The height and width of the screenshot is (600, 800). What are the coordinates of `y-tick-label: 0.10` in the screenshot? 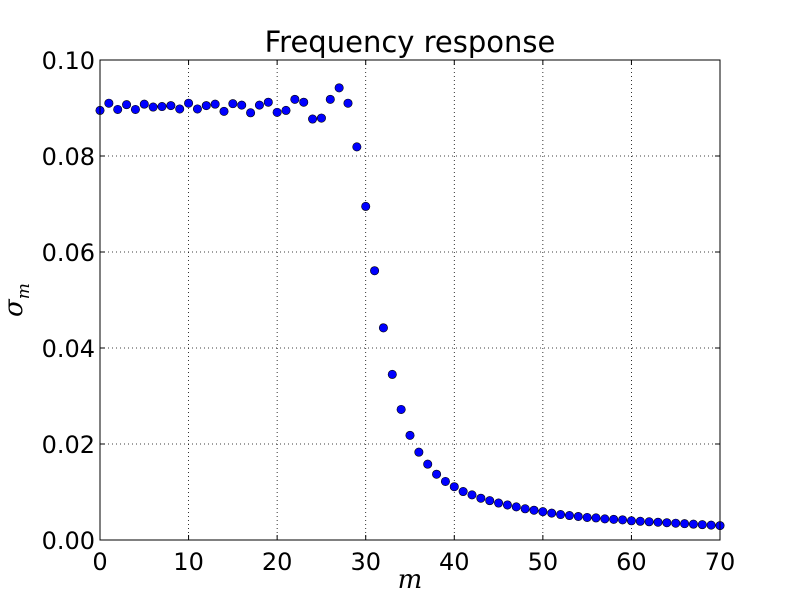 It's located at (68, 61).